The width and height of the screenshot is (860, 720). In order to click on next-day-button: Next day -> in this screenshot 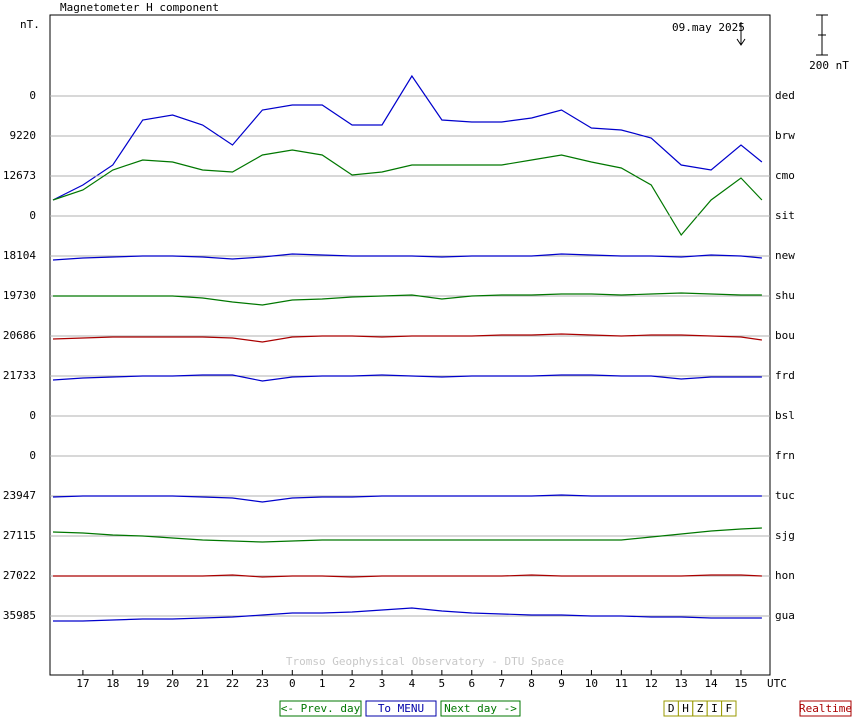, I will do `click(480, 708)`.